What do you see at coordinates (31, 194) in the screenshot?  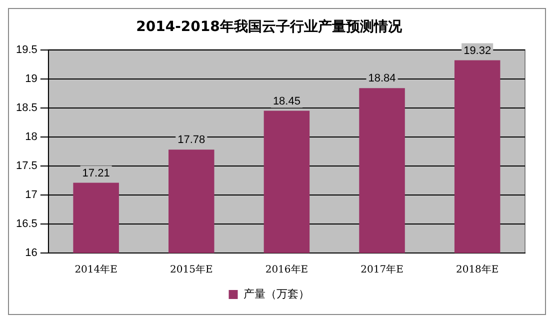 I see `y-tick-label: 17` at bounding box center [31, 194].